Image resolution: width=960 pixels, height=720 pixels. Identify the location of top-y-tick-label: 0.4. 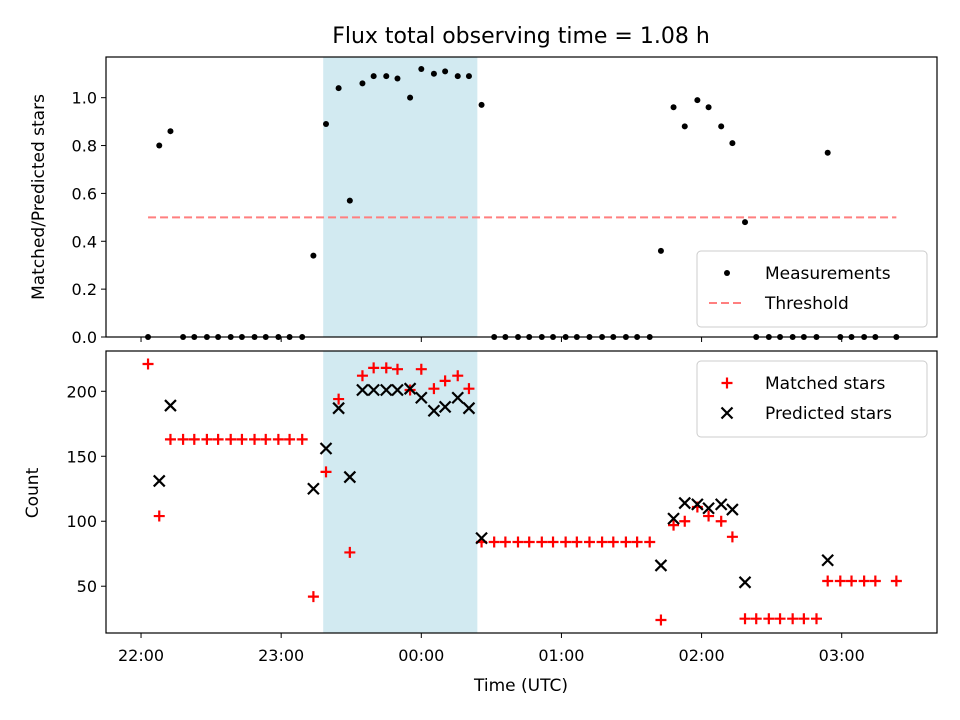
(84, 241).